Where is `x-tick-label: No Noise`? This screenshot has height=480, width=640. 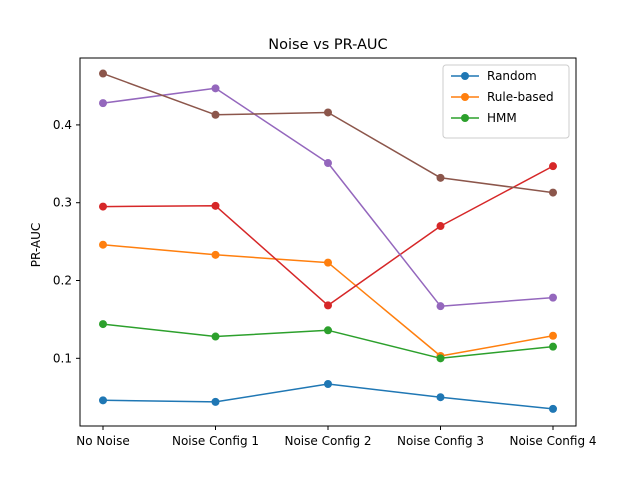
x-tick-label: No Noise is located at coordinates (102, 441).